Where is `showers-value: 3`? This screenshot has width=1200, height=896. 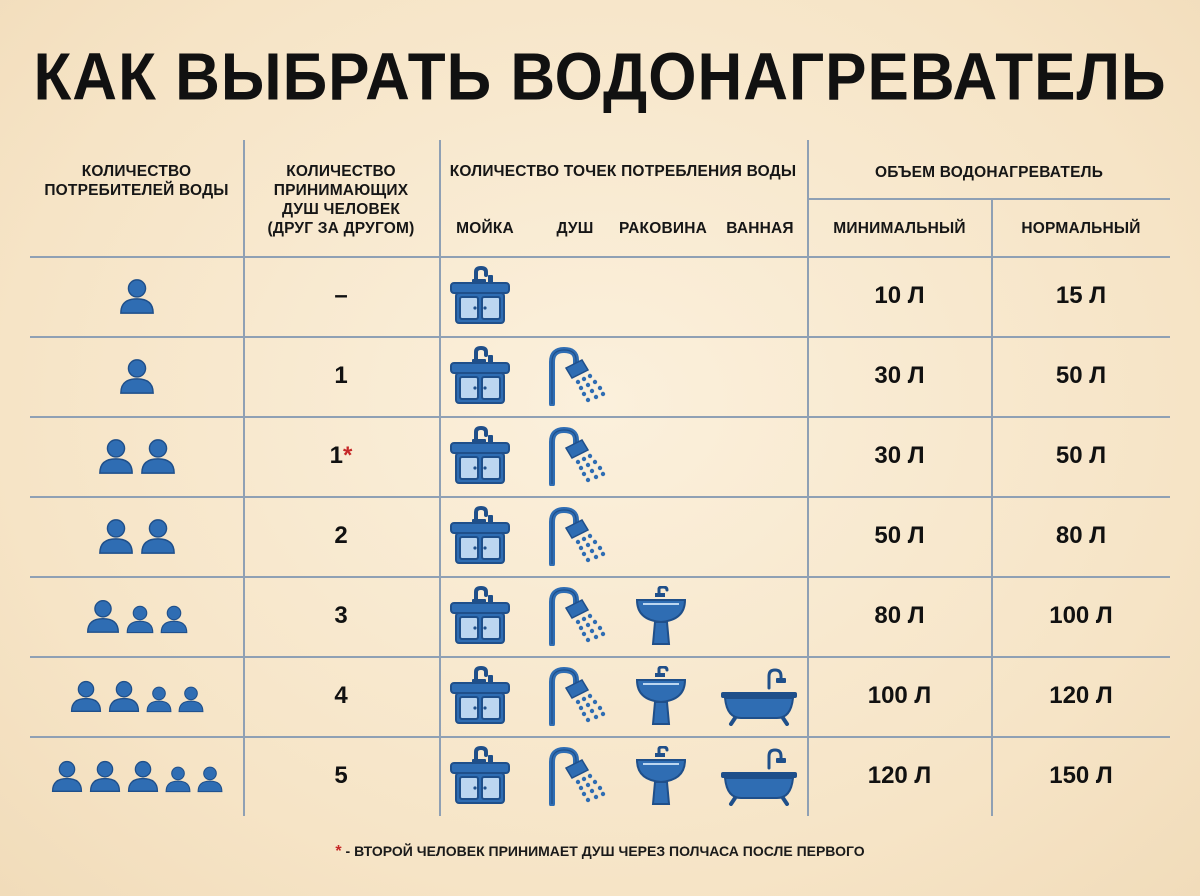
showers-value: 3 is located at coordinates (341, 615).